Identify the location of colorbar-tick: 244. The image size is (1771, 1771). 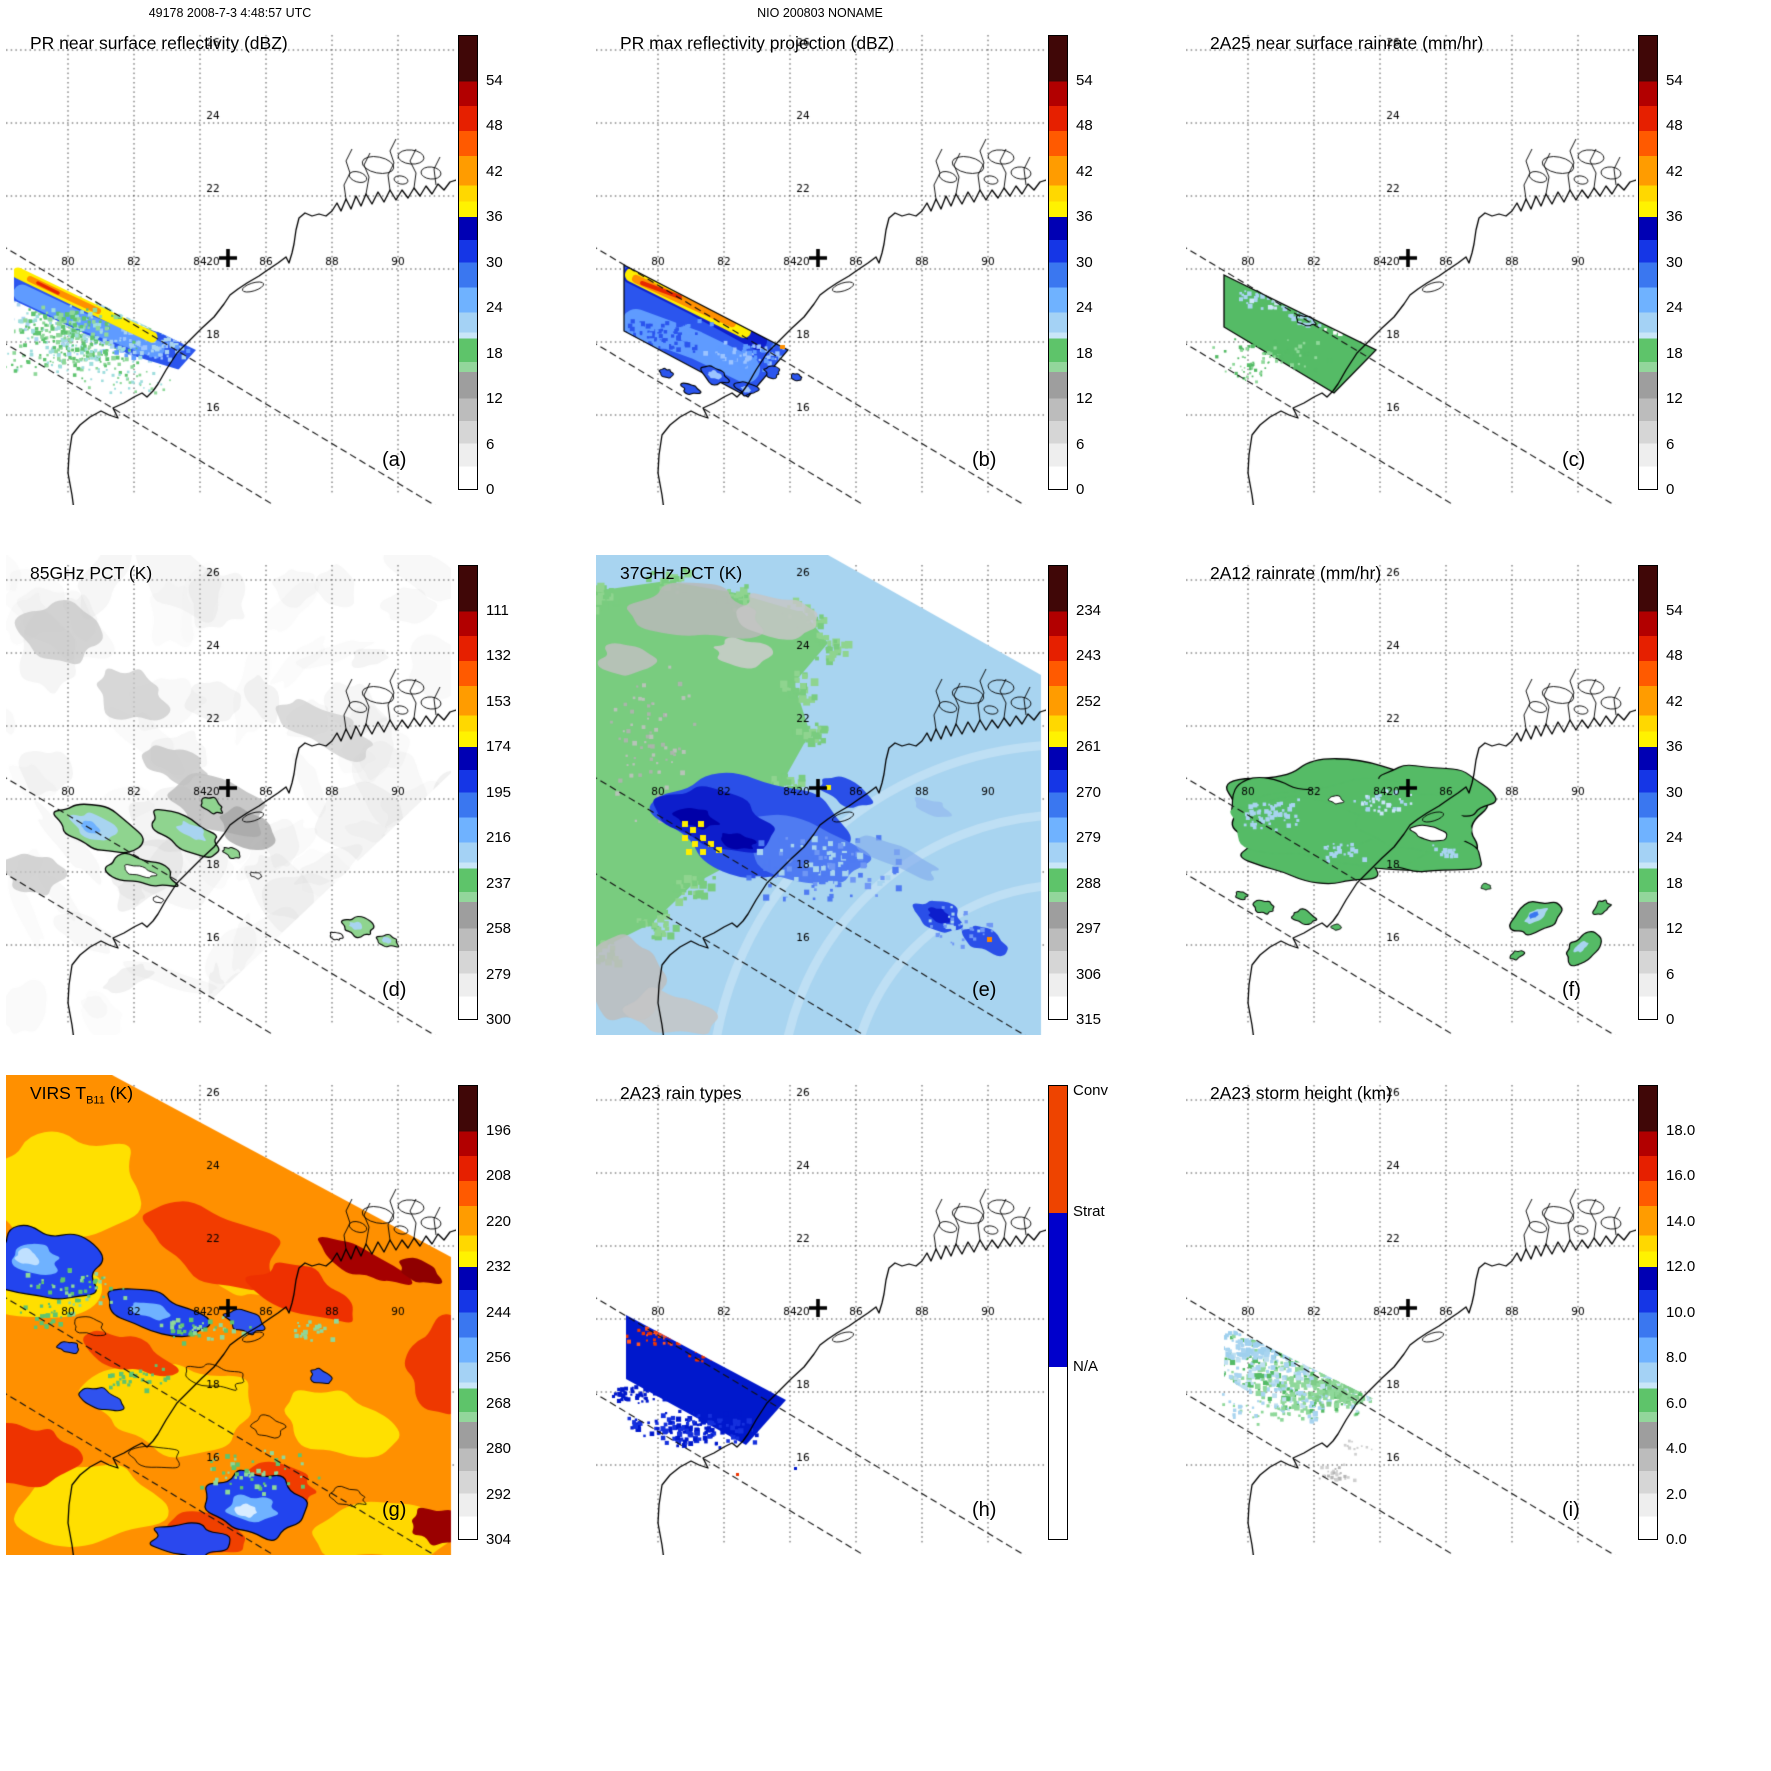
(499, 1312).